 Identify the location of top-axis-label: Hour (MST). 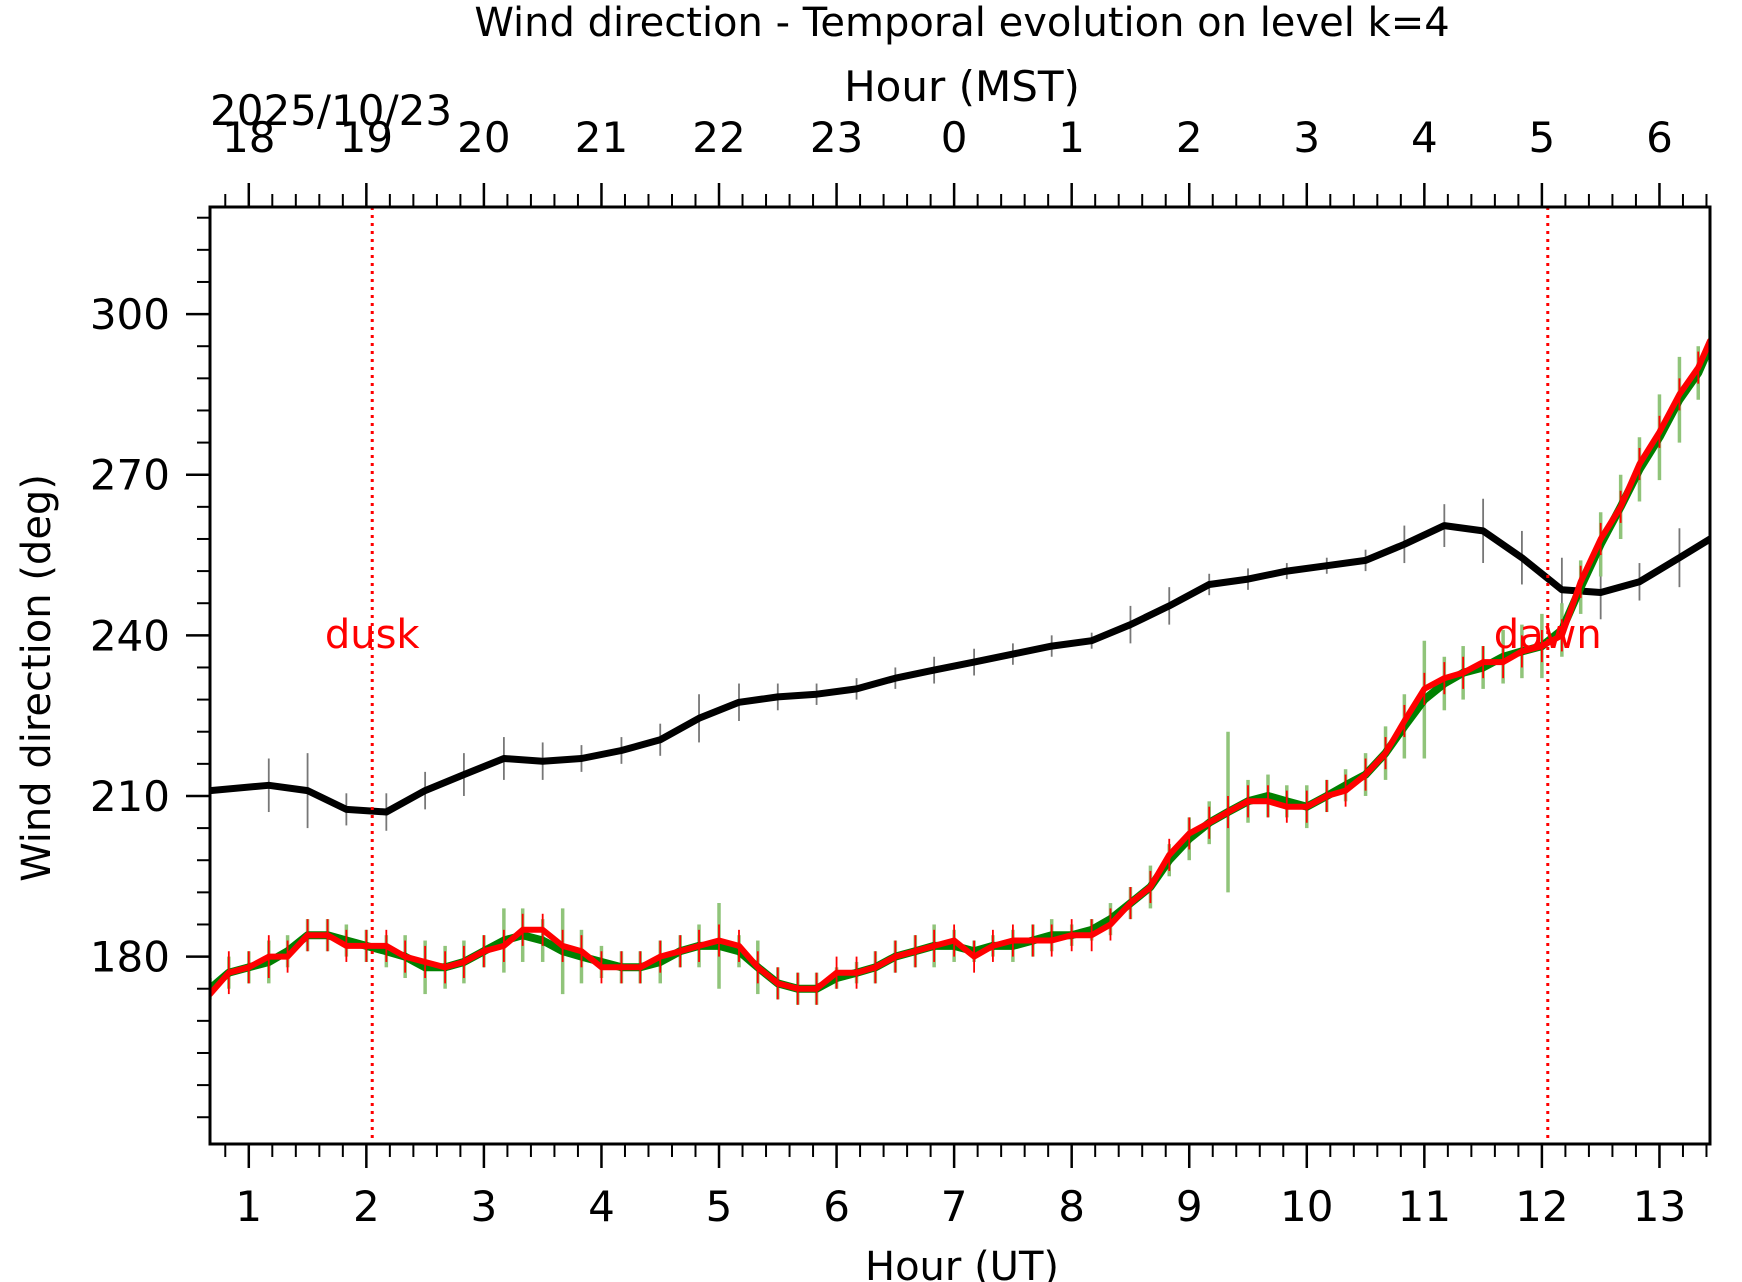
(962, 86).